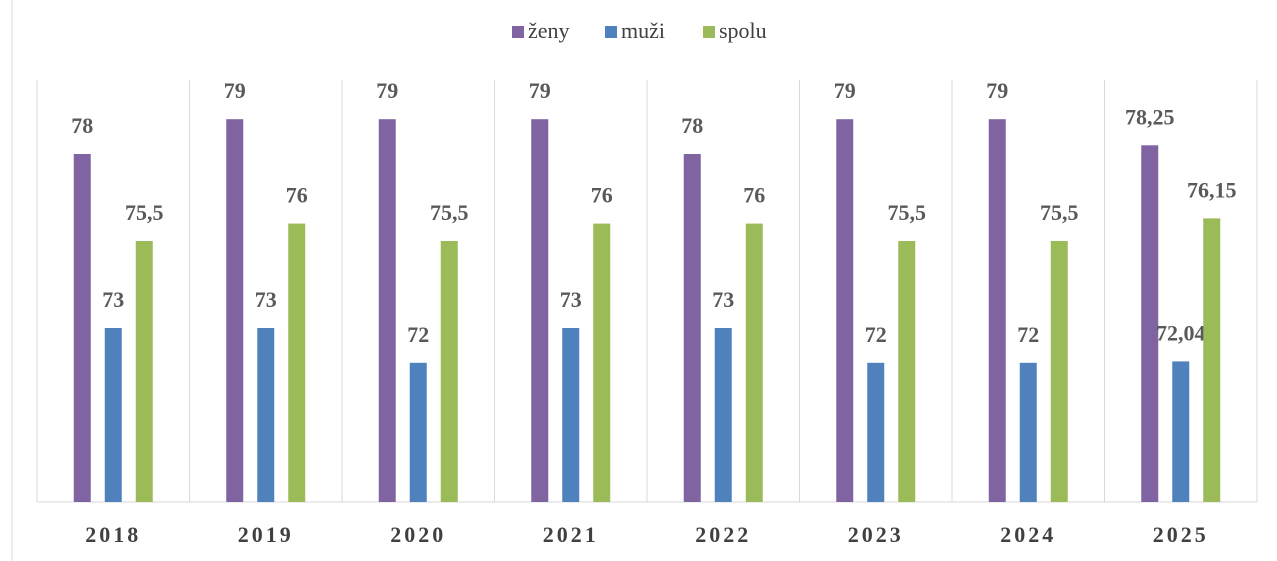 This screenshot has height=561, width=1277. What do you see at coordinates (643, 30) in the screenshot?
I see `legend-label: muži` at bounding box center [643, 30].